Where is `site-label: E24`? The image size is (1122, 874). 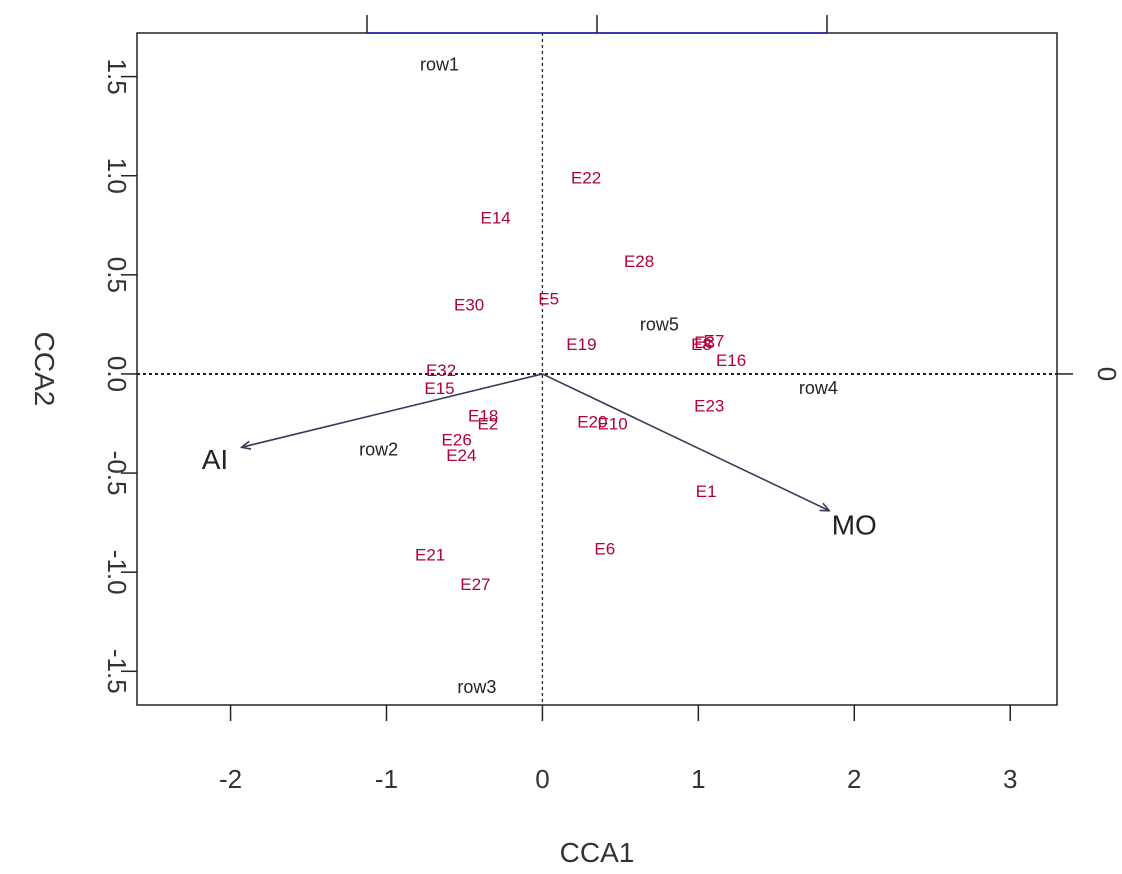
site-label: E24 is located at coordinates (461, 455).